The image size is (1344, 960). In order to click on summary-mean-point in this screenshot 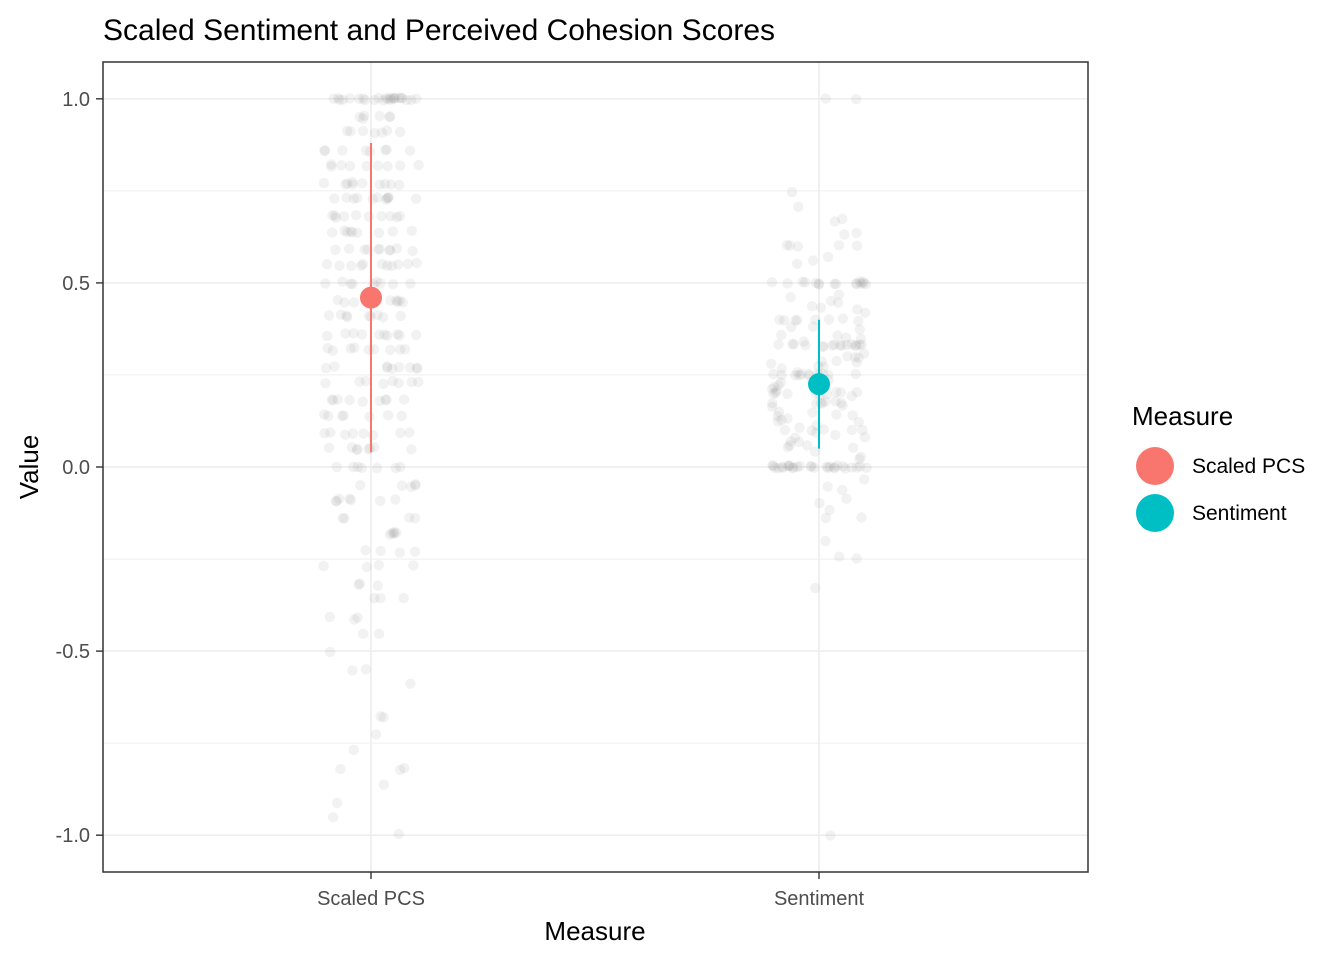, I will do `click(371, 297)`.